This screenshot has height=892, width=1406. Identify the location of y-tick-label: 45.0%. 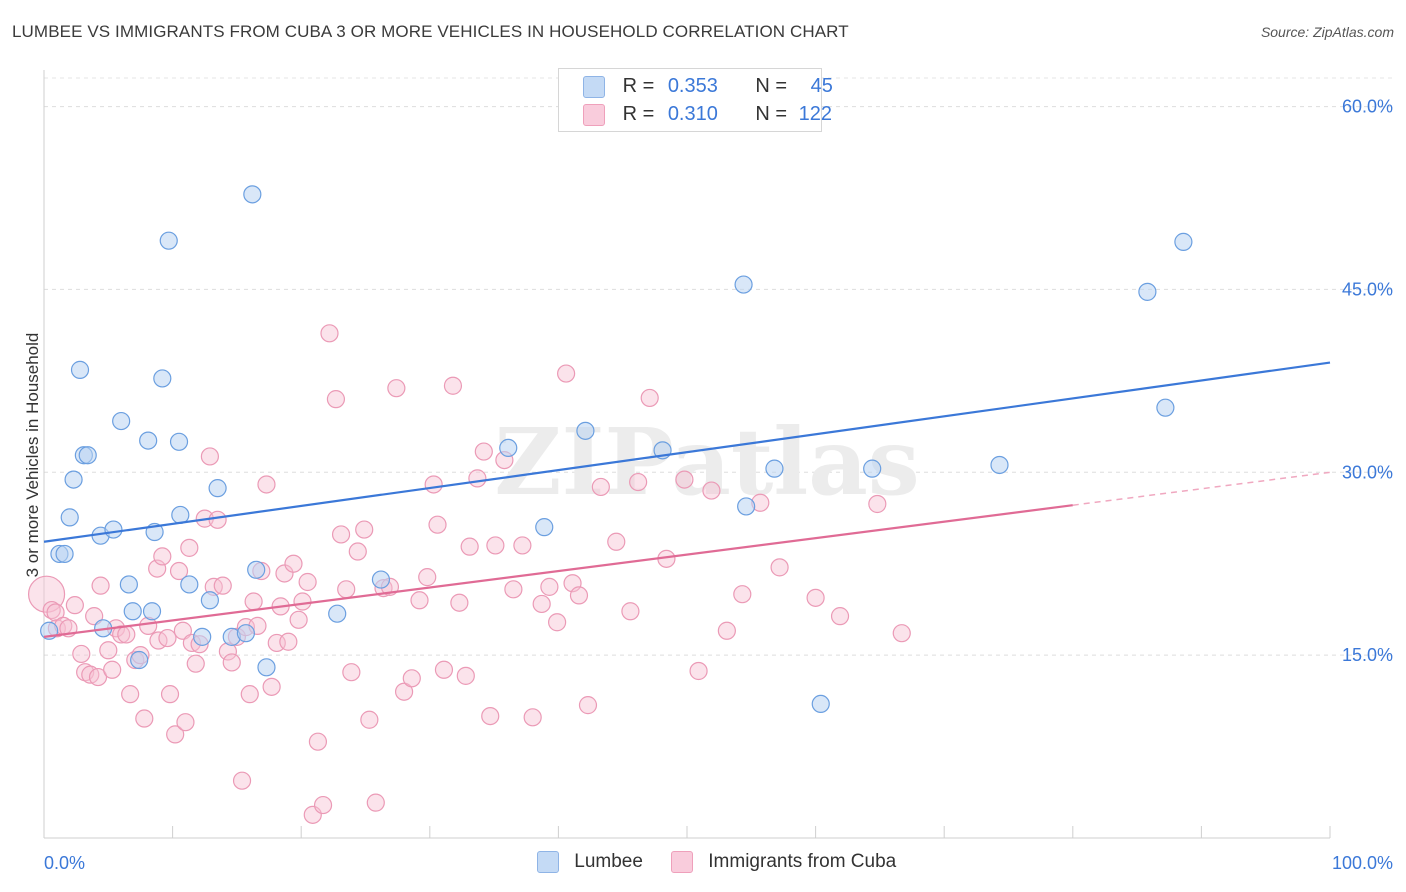
(1367, 289).